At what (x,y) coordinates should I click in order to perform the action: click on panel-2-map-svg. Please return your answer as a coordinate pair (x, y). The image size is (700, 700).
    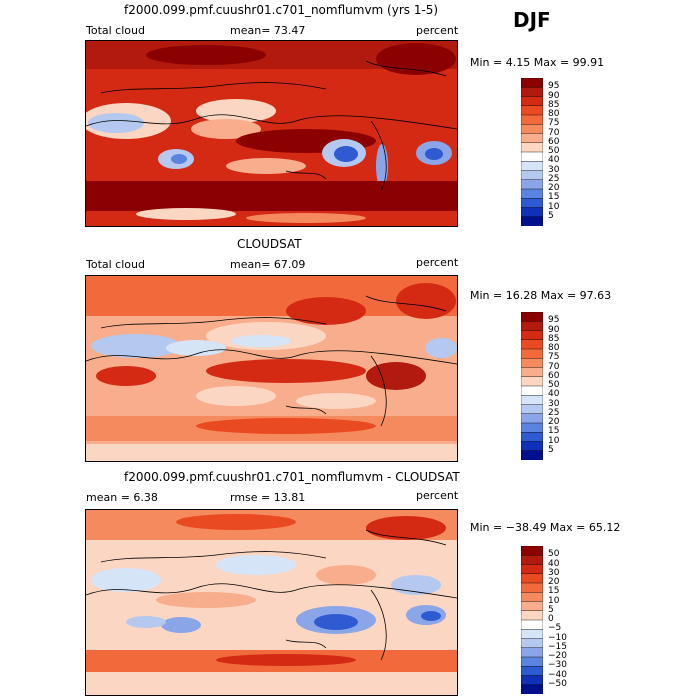
    Looking at the image, I should click on (271, 368).